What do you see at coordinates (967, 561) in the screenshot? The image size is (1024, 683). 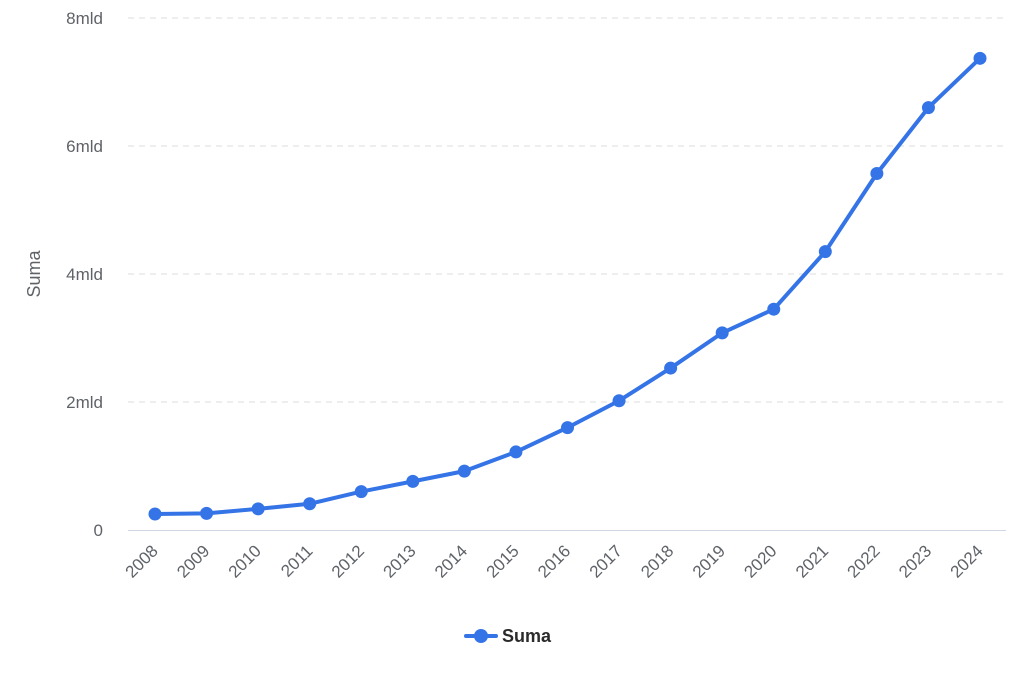 I see `x-tick-label: 2024` at bounding box center [967, 561].